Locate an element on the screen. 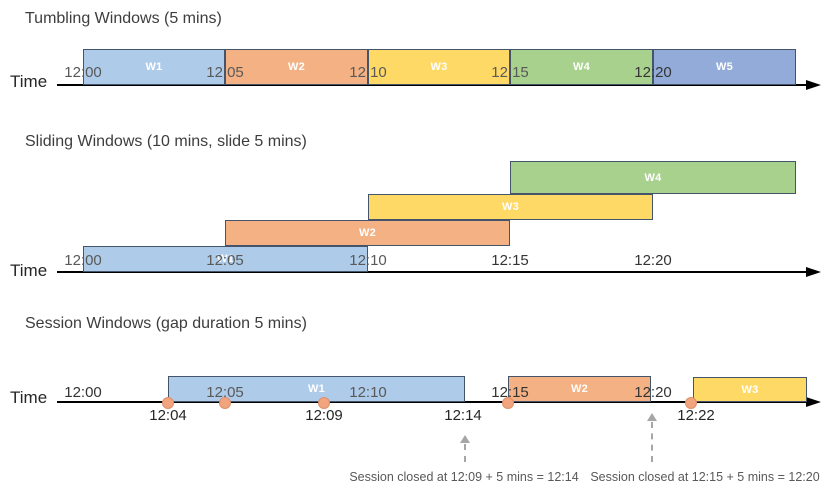 Image resolution: width=829 pixels, height=498 pixels. sliding-time-axis-label: Time is located at coordinates (29, 270).